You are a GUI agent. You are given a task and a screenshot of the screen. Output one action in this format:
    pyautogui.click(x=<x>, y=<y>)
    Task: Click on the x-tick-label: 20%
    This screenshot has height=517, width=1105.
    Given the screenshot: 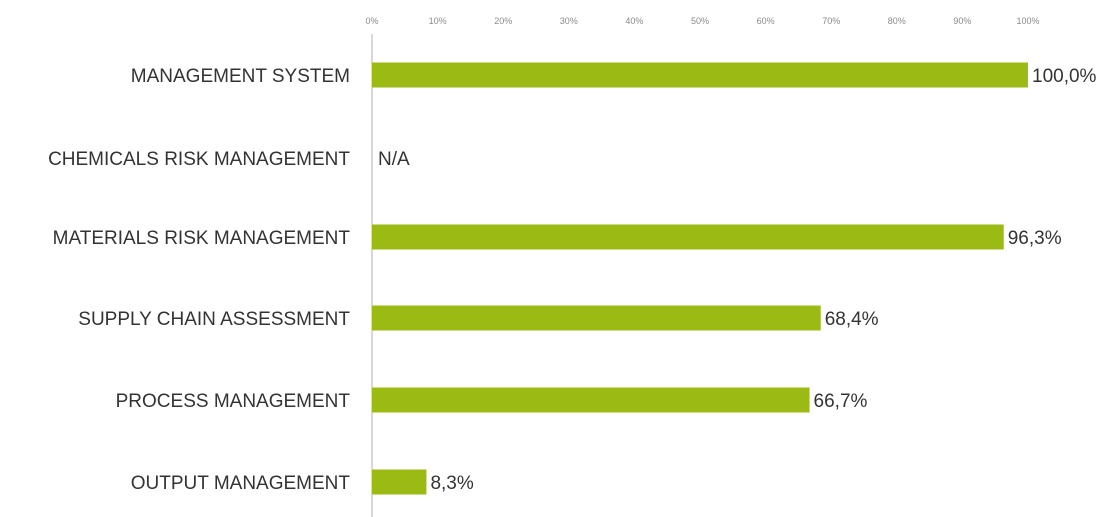 What is the action you would take?
    pyautogui.click(x=503, y=21)
    